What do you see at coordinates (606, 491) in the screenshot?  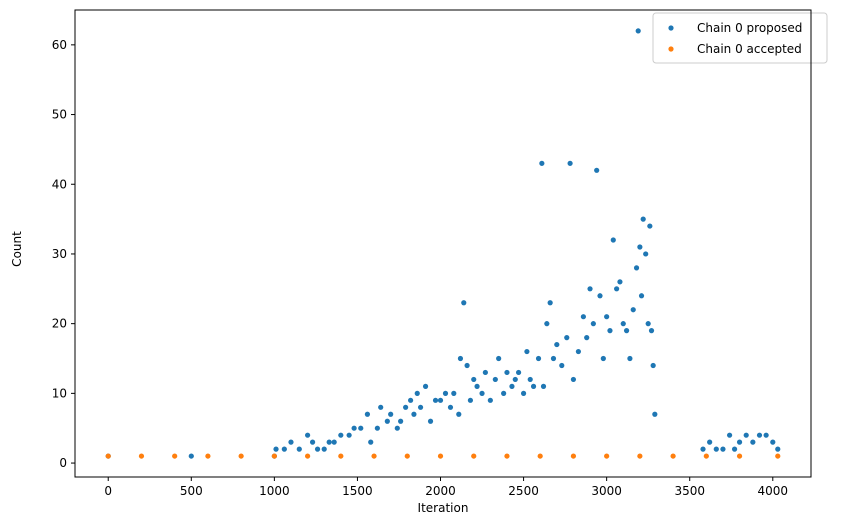 I see `x-tick-label: 3000` at bounding box center [606, 491].